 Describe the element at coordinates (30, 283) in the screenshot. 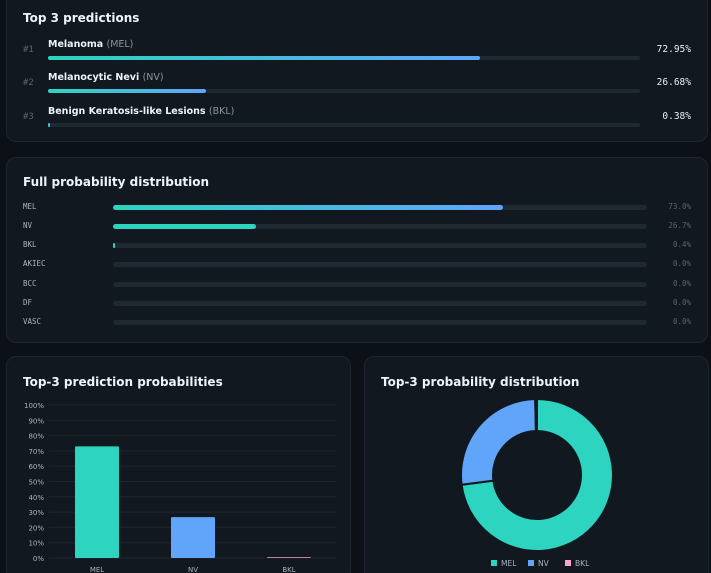

I see `distribution-label: BCC` at that location.